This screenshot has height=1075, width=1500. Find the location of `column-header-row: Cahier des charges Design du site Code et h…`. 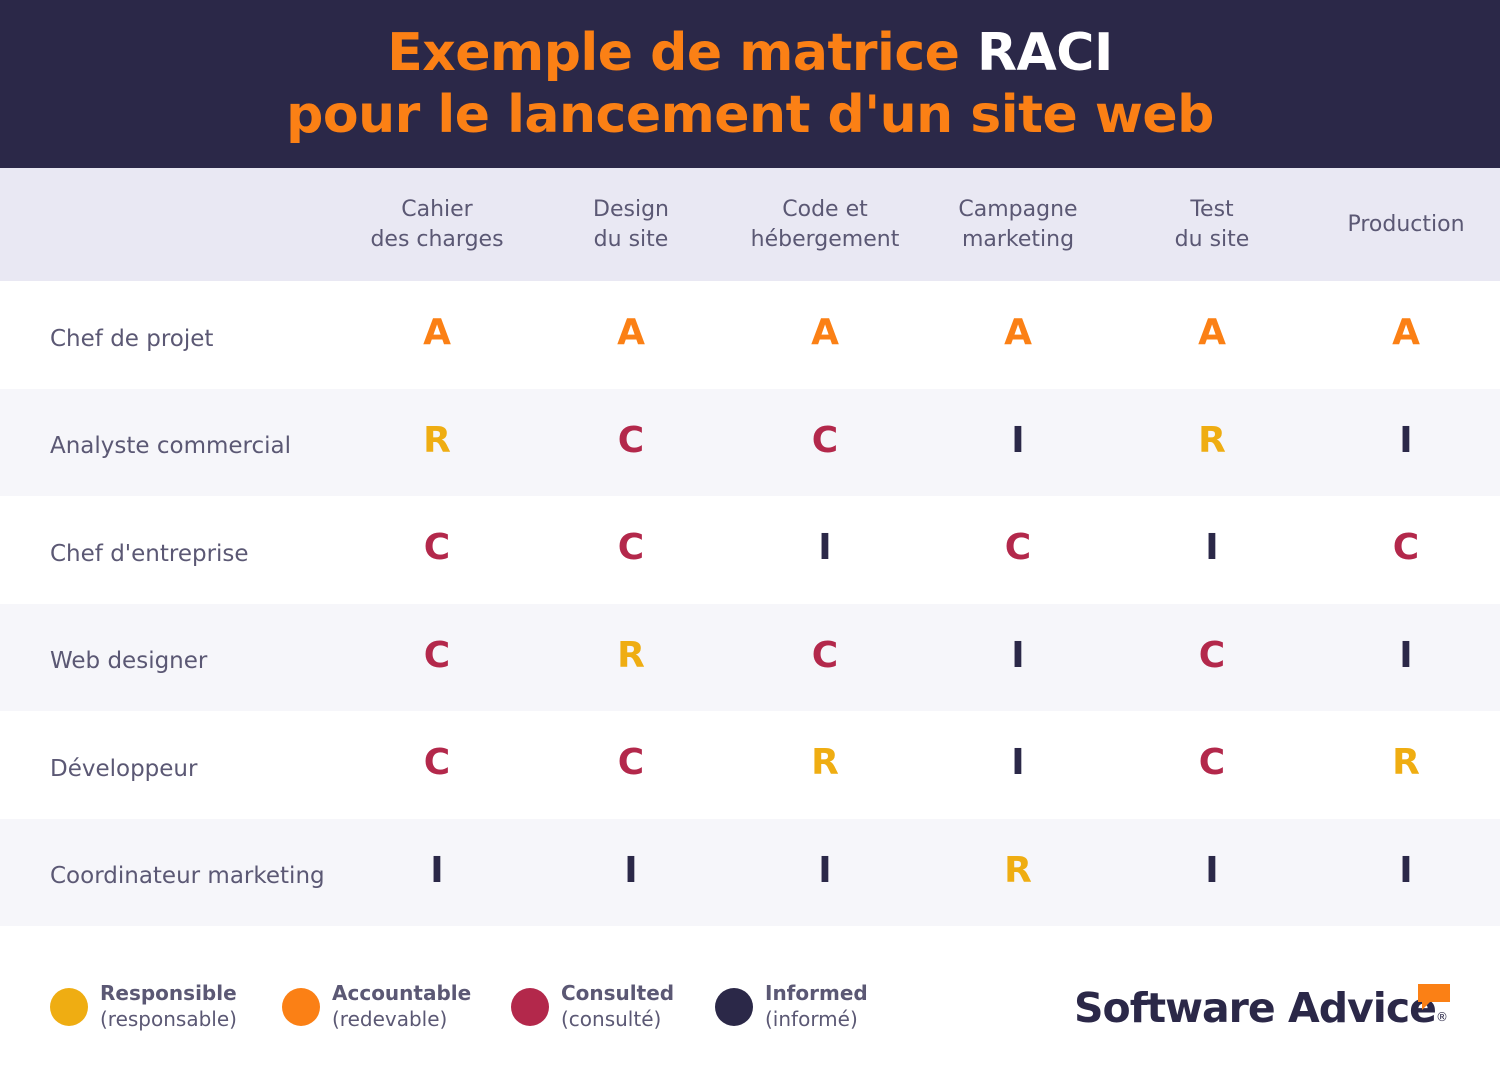

column-header-row: Cahier des charges Design du site Code et h… is located at coordinates (750, 224).